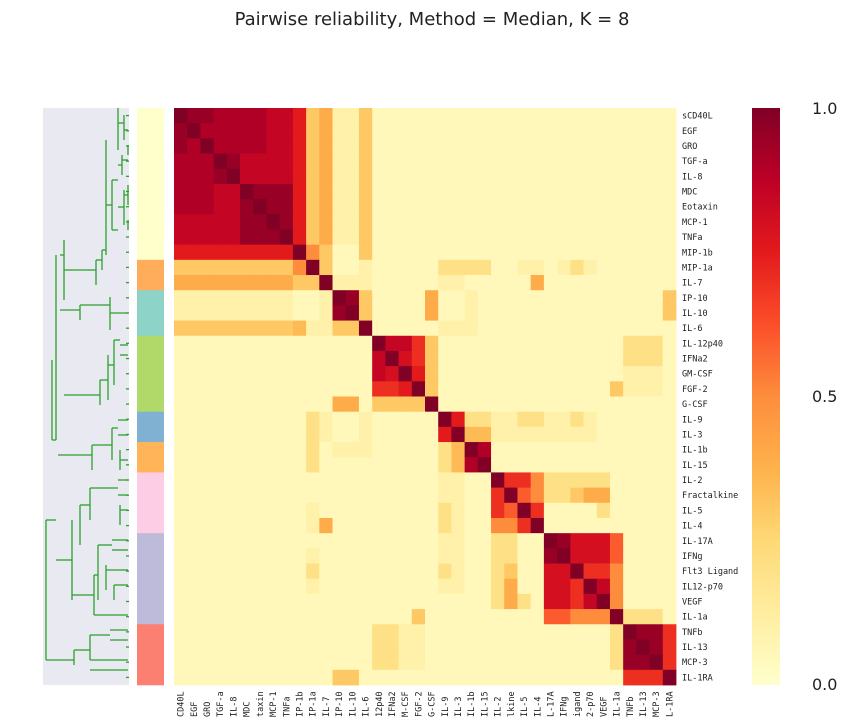 The image size is (864, 720). I want to click on column-label: lkine, so click(512, 704).